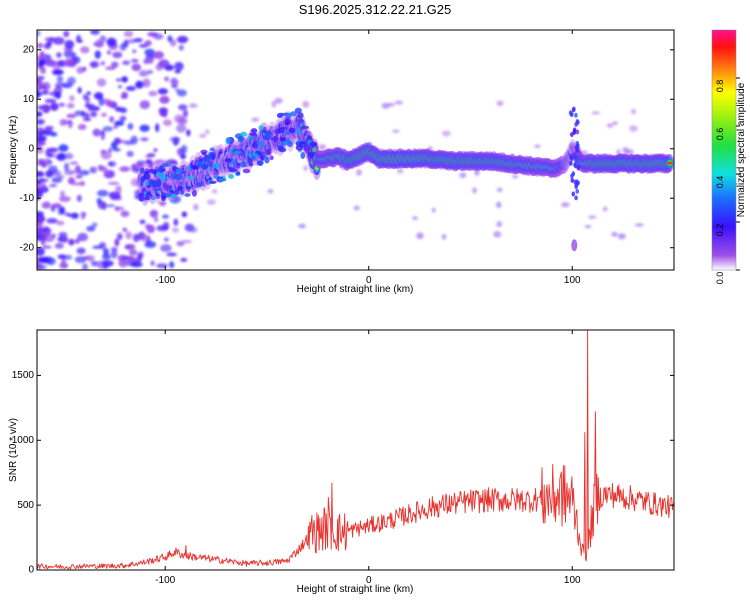  What do you see at coordinates (720, 230) in the screenshot?
I see `colorbar-tick-label: 0.2` at bounding box center [720, 230].